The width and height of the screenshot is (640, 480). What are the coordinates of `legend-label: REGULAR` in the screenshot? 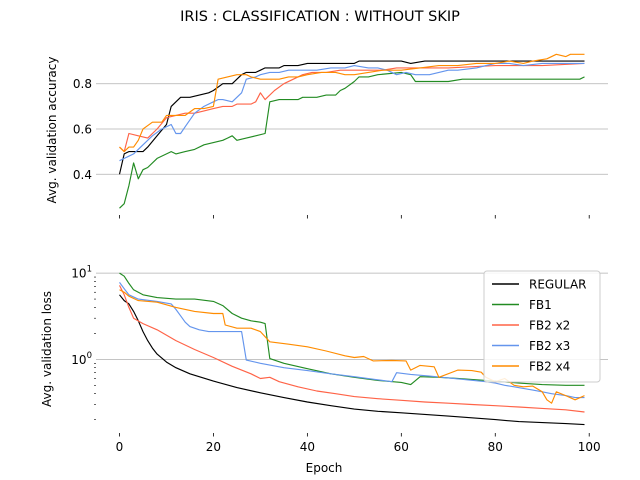 It's located at (558, 285).